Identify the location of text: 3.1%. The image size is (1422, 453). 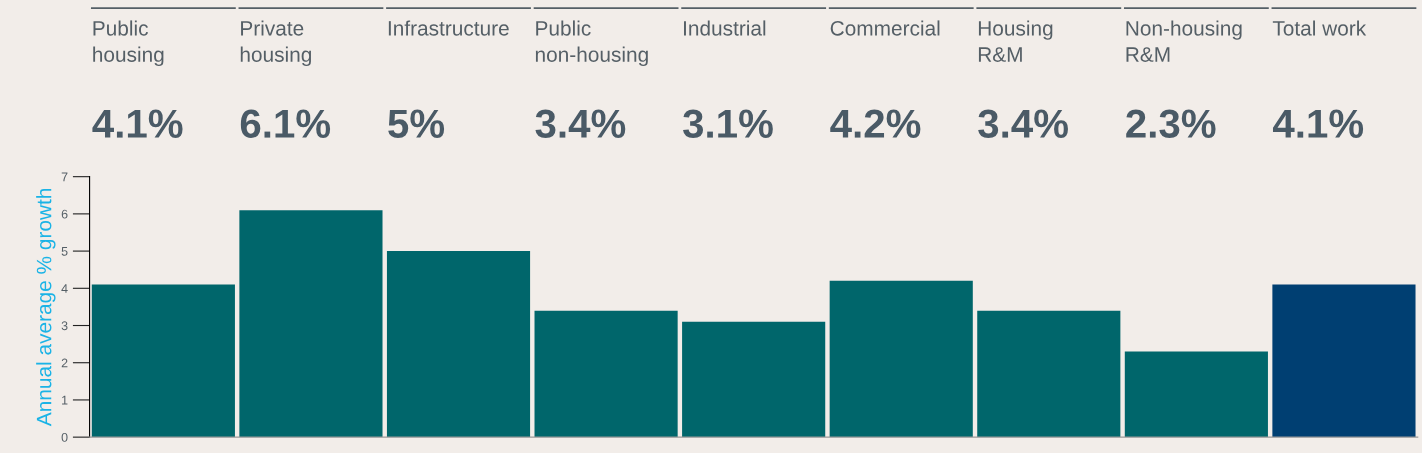
(728, 124).